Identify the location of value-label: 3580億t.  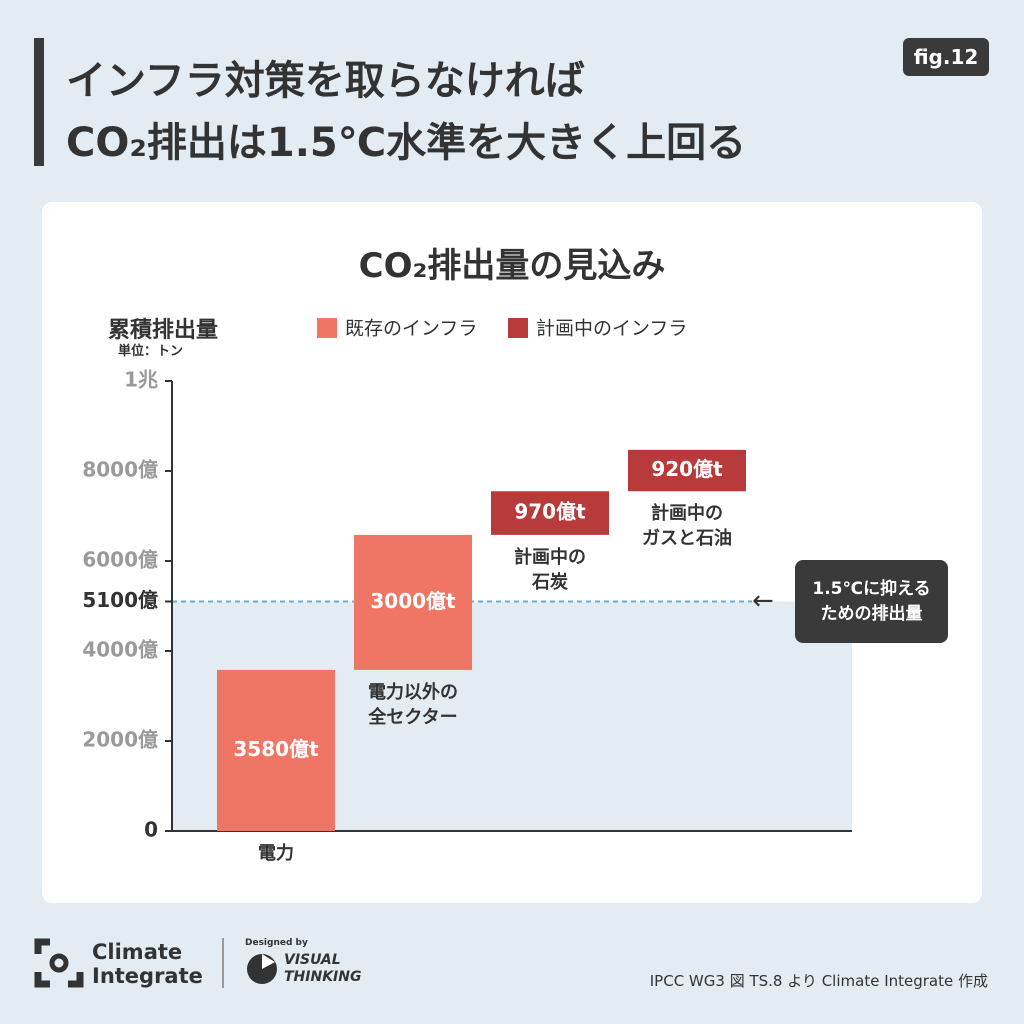
(276, 749).